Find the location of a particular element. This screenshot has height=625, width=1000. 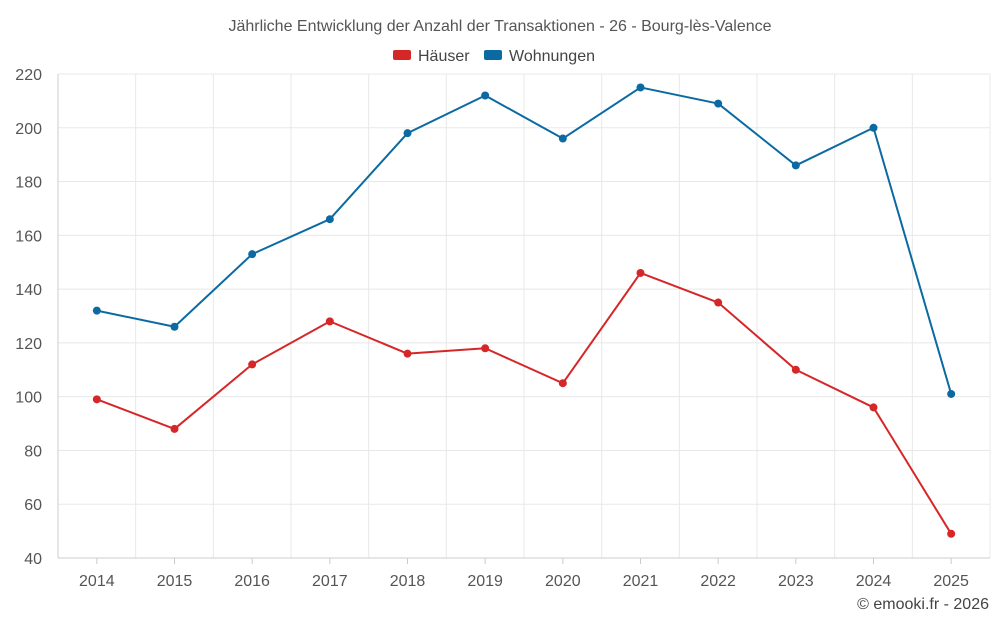

y-tick-label: 120 is located at coordinates (28, 344).